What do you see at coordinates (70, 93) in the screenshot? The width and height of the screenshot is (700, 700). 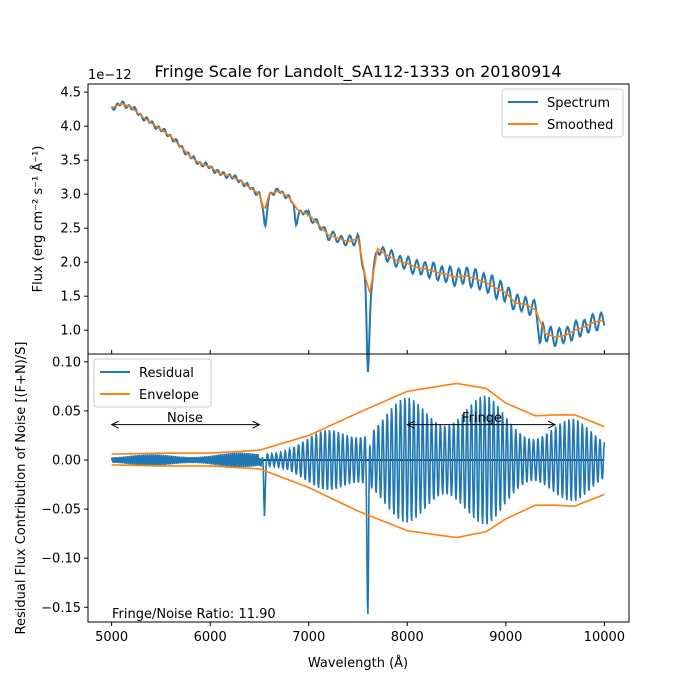 I see `top-y-tick-label: 4.5` at bounding box center [70, 93].